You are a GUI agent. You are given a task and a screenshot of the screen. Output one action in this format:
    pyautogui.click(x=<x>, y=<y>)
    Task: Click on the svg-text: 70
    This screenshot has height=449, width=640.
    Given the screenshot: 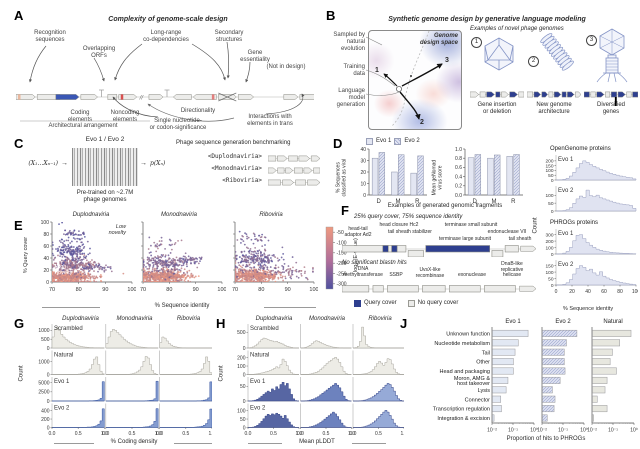 What is the action you would take?
    pyautogui.click(x=143, y=290)
    